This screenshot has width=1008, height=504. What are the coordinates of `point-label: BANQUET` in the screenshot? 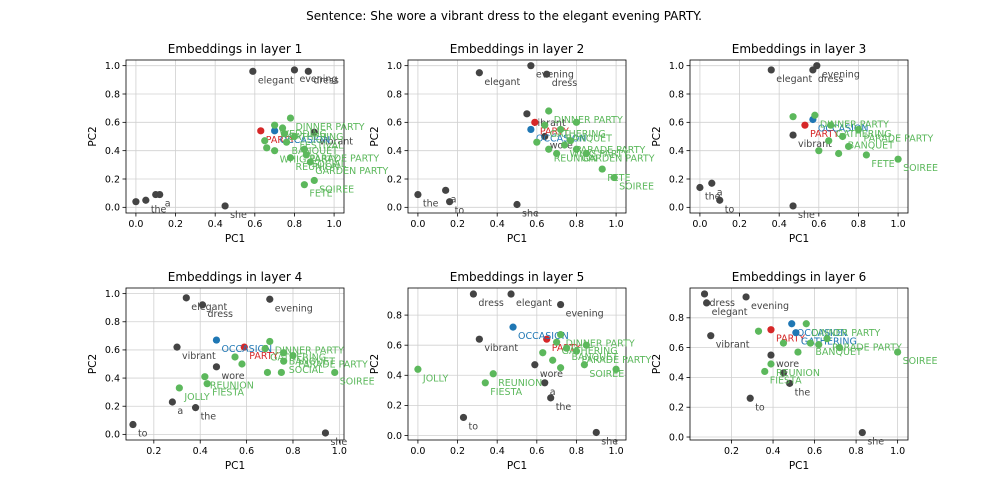 It's located at (312, 362).